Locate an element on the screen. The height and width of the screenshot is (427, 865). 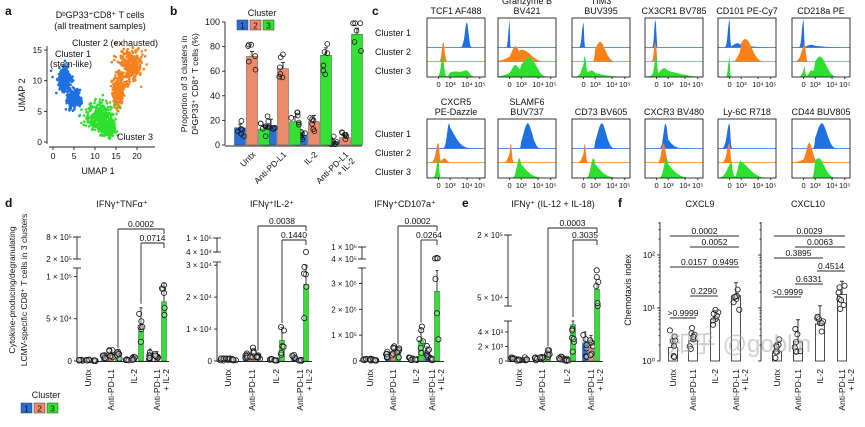
significance-bar: 0.2290 is located at coordinates (704, 291).